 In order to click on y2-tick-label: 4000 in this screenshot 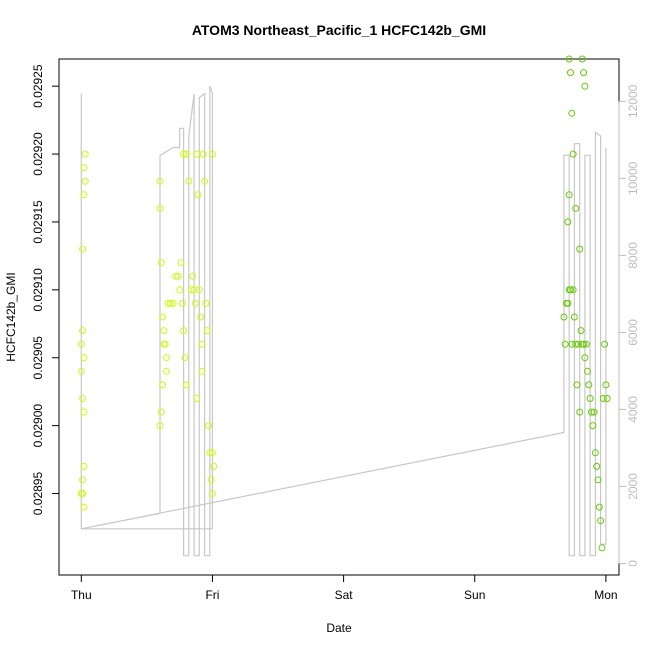, I will do `click(633, 409)`.